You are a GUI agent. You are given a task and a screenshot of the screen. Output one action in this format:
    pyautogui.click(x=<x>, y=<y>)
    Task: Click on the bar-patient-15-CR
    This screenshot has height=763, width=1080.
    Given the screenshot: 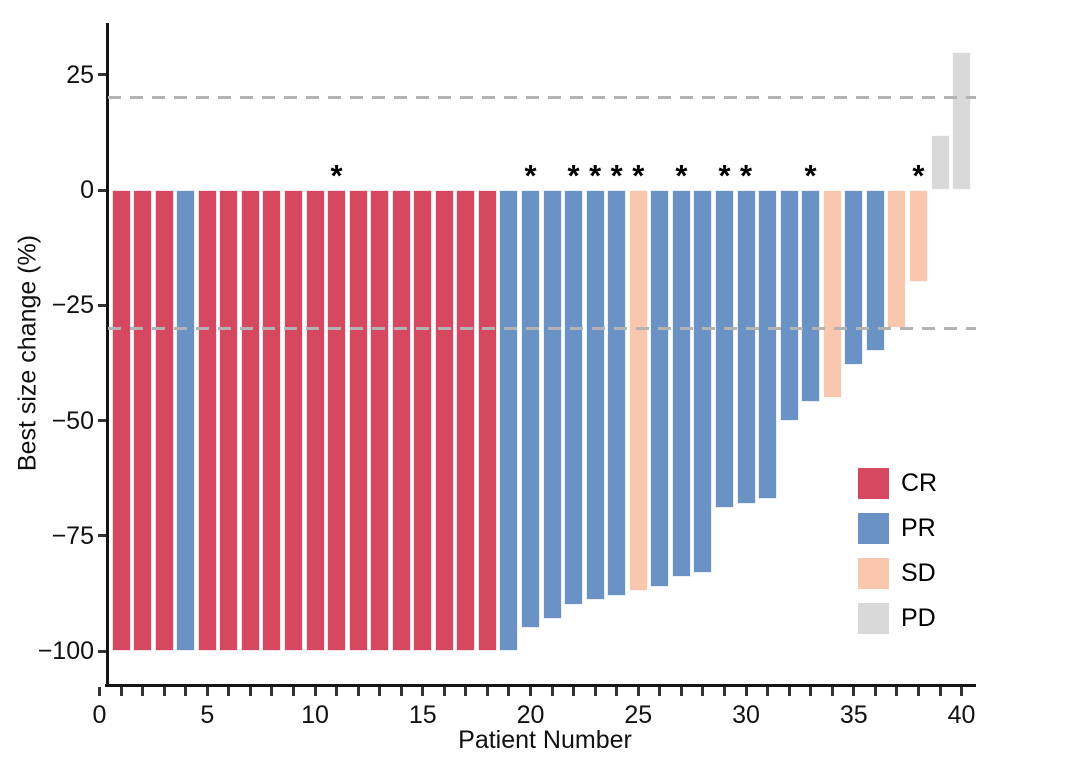 What is the action you would take?
    pyautogui.click(x=423, y=420)
    